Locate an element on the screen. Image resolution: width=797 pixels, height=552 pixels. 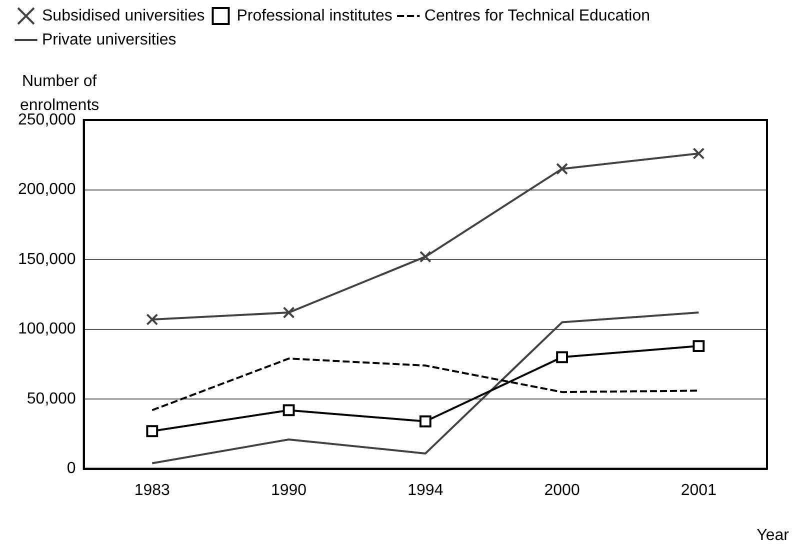
legend-label: Subsidised universities is located at coordinates (123, 15).